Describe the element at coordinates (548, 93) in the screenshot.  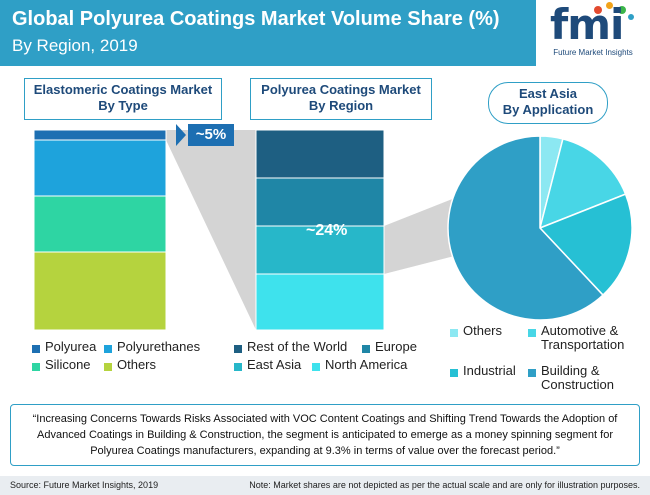
I see `app-panel-title-line1: East Asia` at that location.